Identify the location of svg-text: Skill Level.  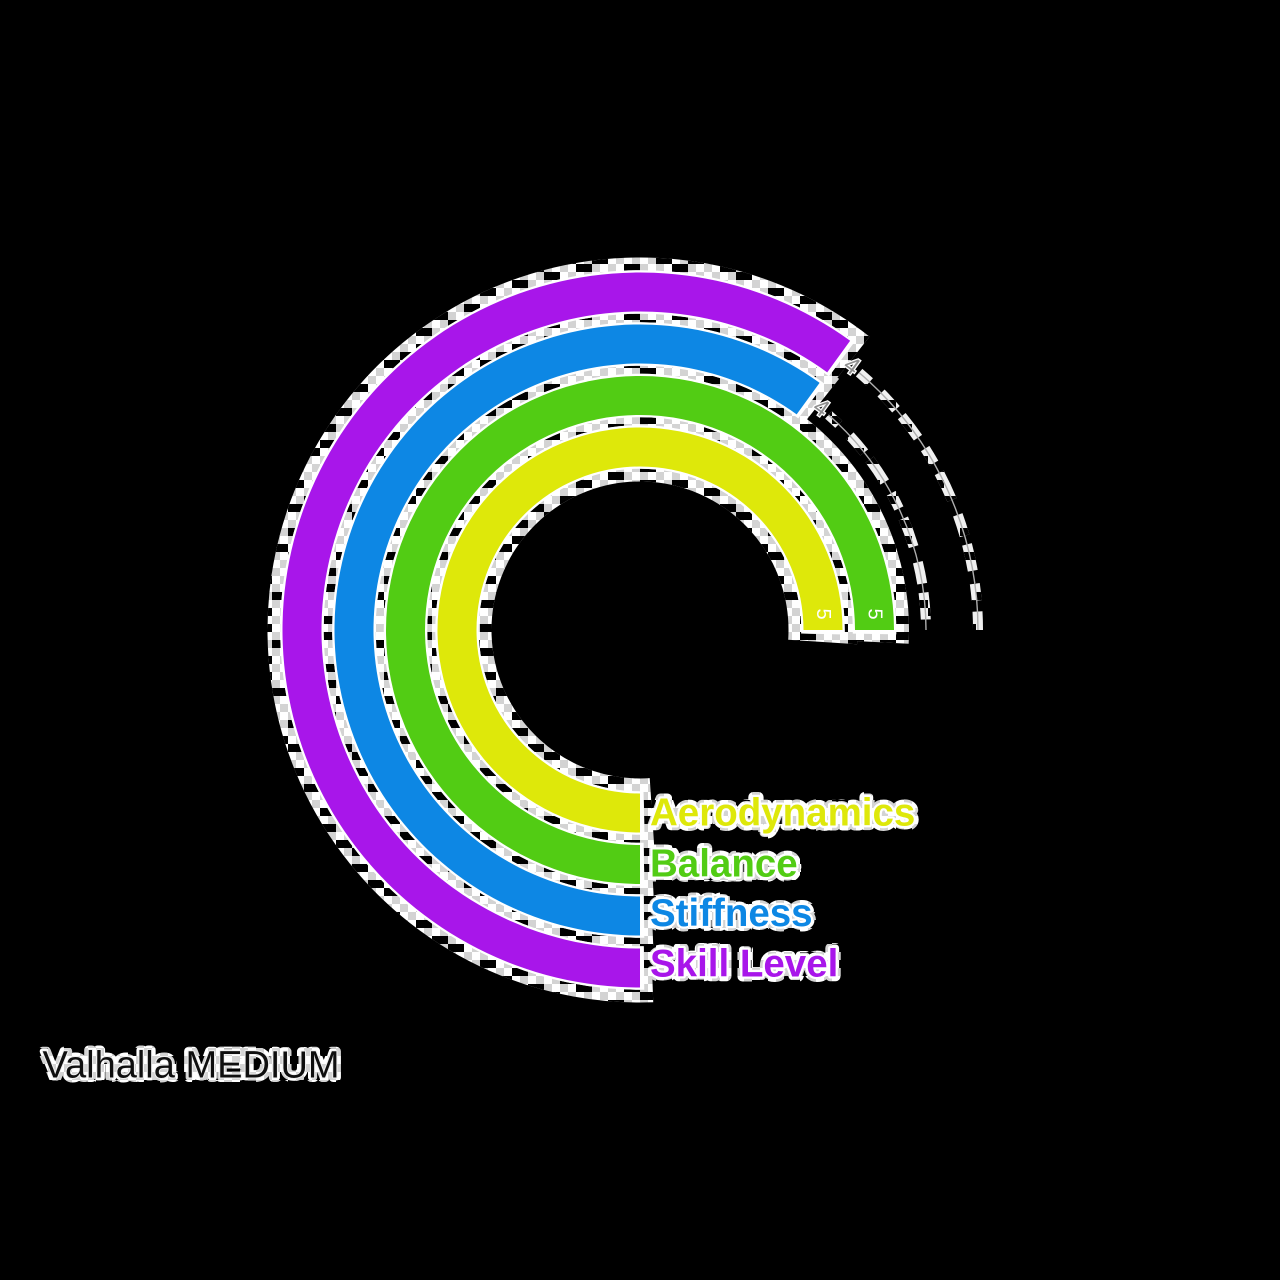
(744, 964).